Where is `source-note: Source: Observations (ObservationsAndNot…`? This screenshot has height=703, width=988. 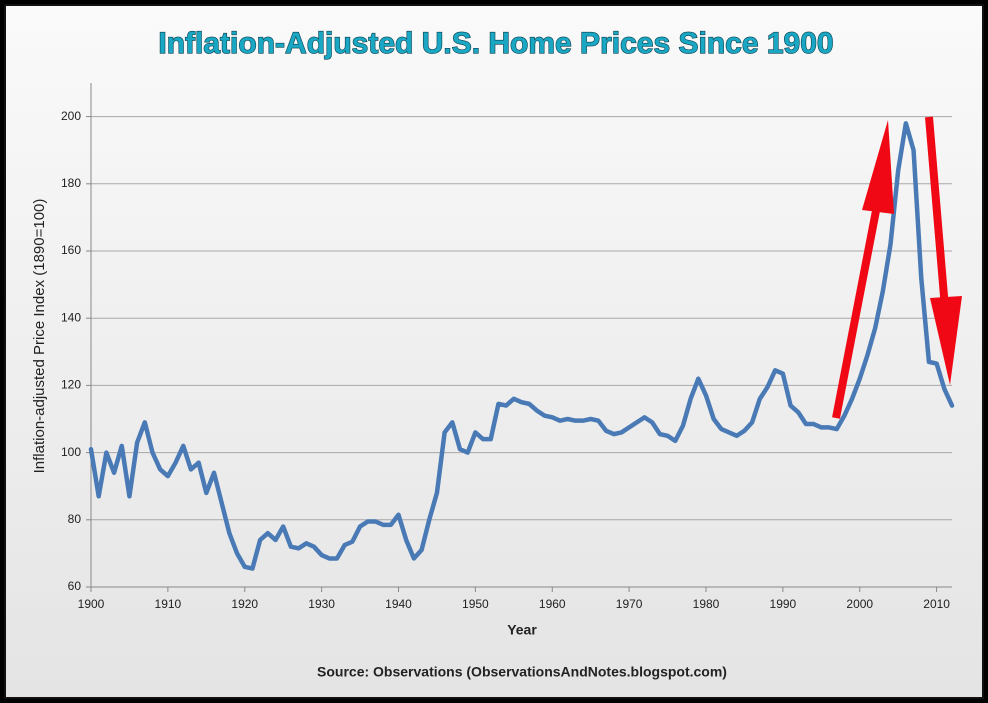
source-note: Source: Observations (ObservationsAndNot… is located at coordinates (522, 672).